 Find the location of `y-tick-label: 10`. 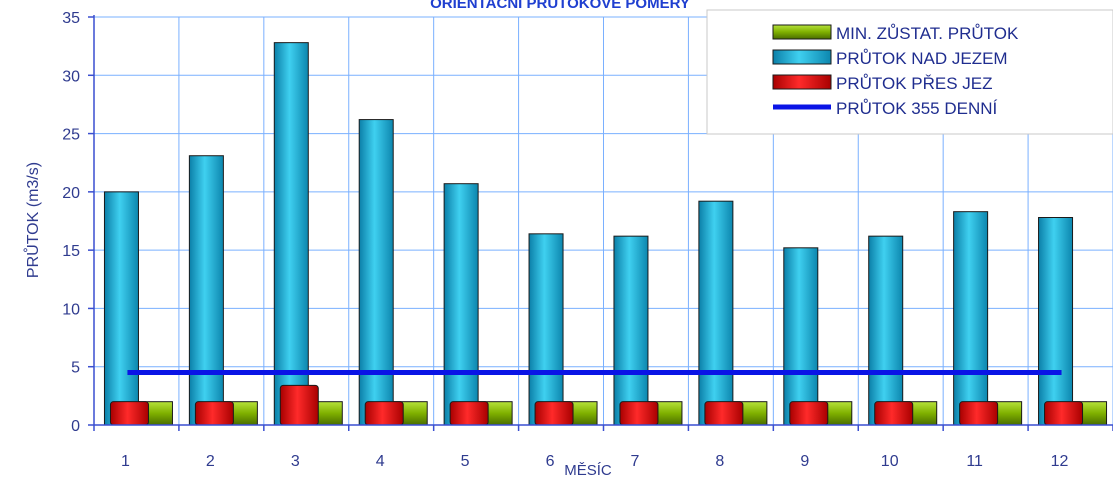

y-tick-label: 10 is located at coordinates (71, 309).